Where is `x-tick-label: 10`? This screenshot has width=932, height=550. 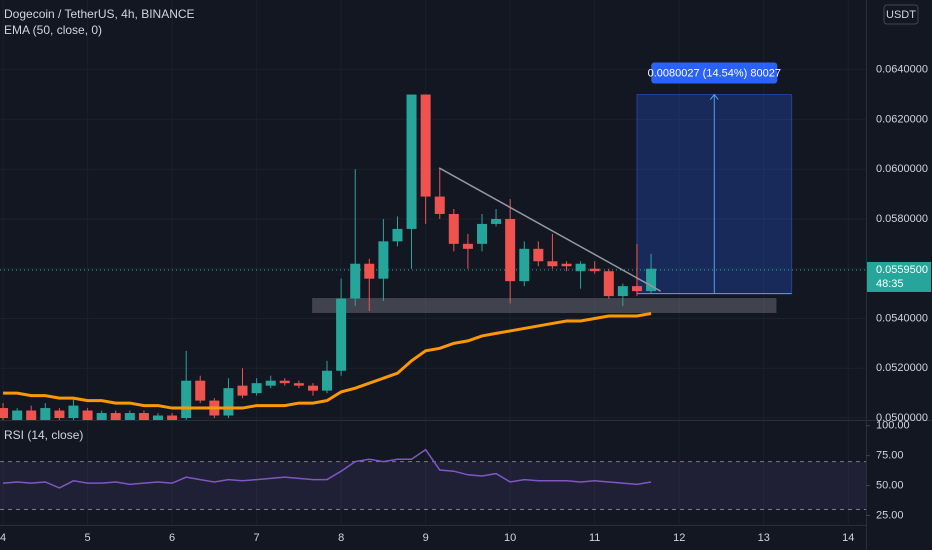
x-tick-label: 10 is located at coordinates (510, 538).